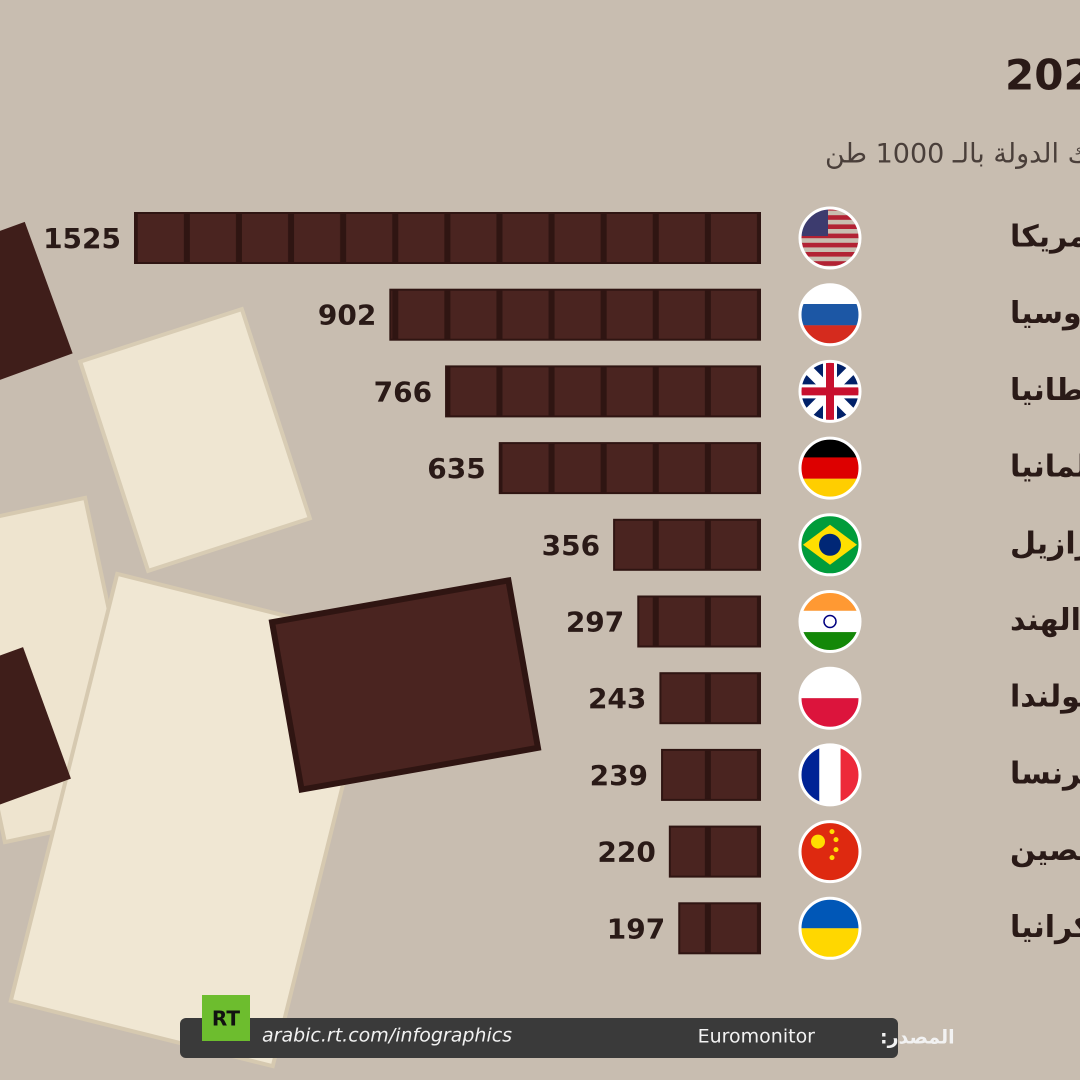 The width and height of the screenshot is (1080, 1080). Describe the element at coordinates (539, 1038) in the screenshot. I see `footer-bar` at that location.